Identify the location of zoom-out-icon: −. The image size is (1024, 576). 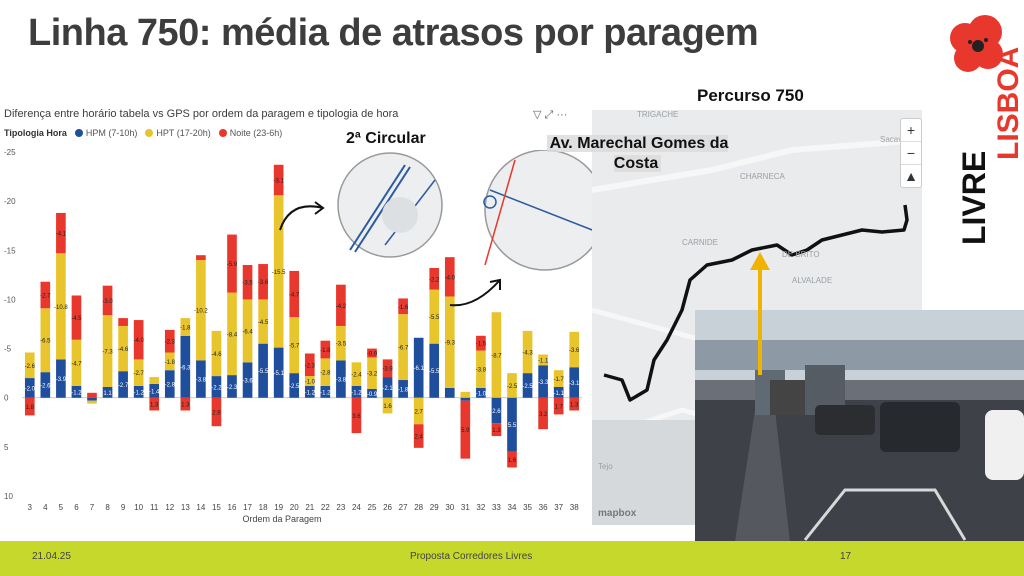
(911, 153).